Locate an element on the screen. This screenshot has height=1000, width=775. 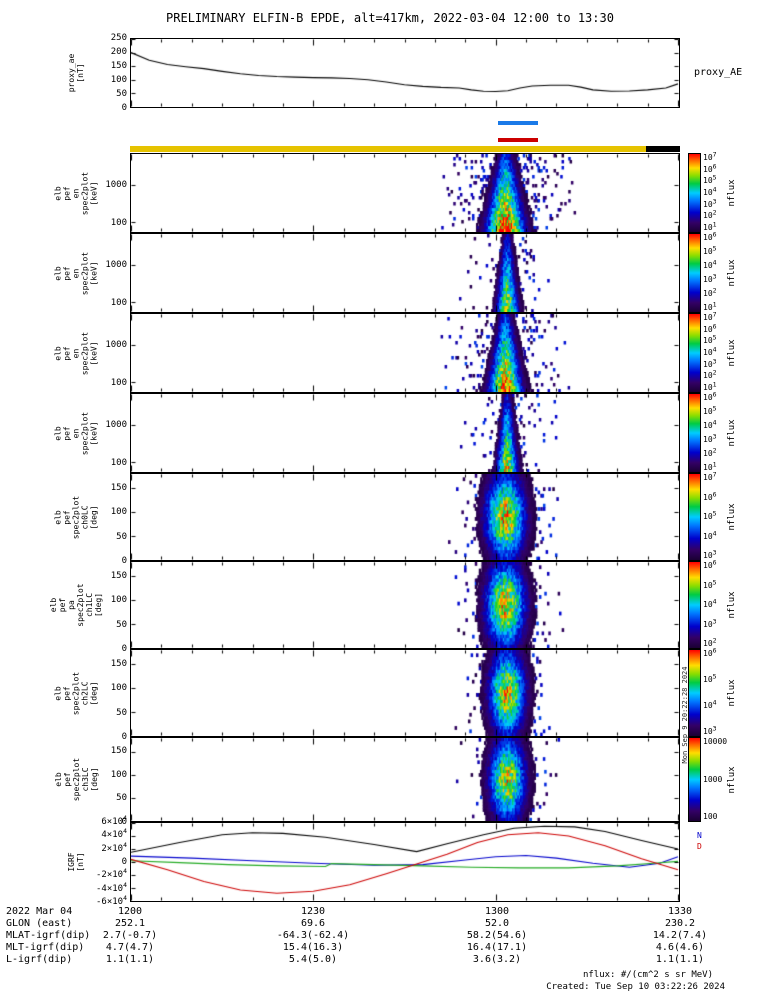
ytick-label: -2×10⁴ is located at coordinates (111, 873).